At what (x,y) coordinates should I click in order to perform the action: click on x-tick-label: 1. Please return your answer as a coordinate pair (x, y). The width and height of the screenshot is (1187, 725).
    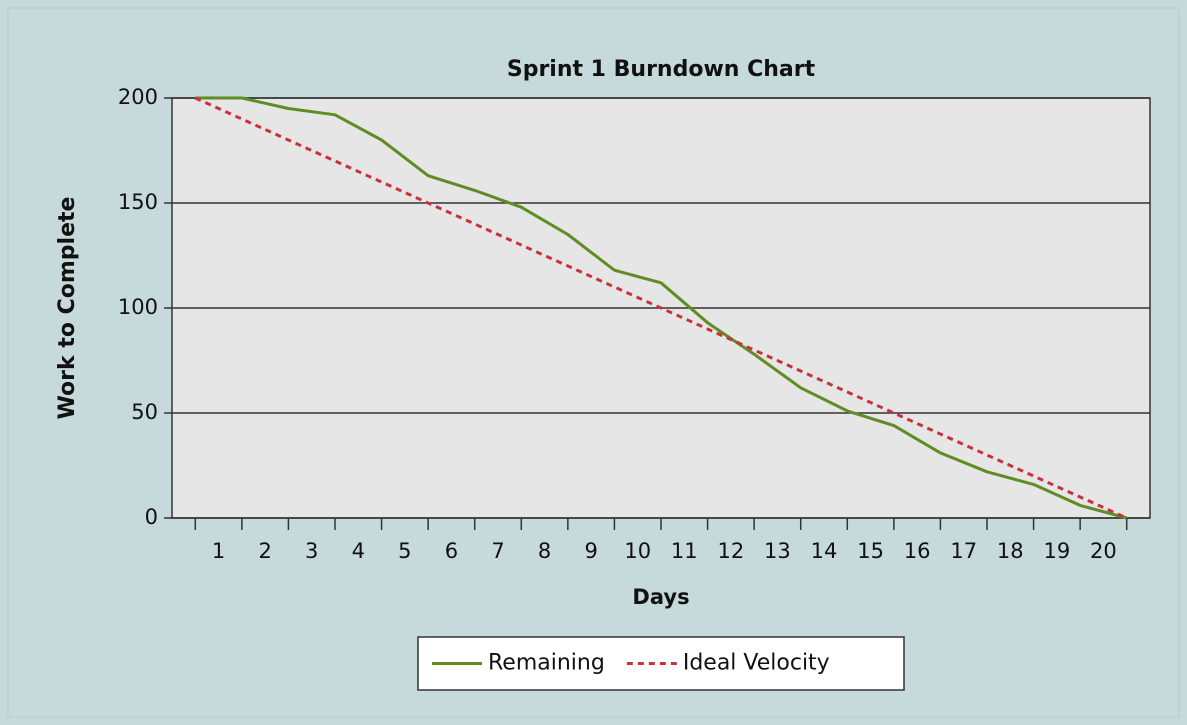
    Looking at the image, I should click on (218, 551).